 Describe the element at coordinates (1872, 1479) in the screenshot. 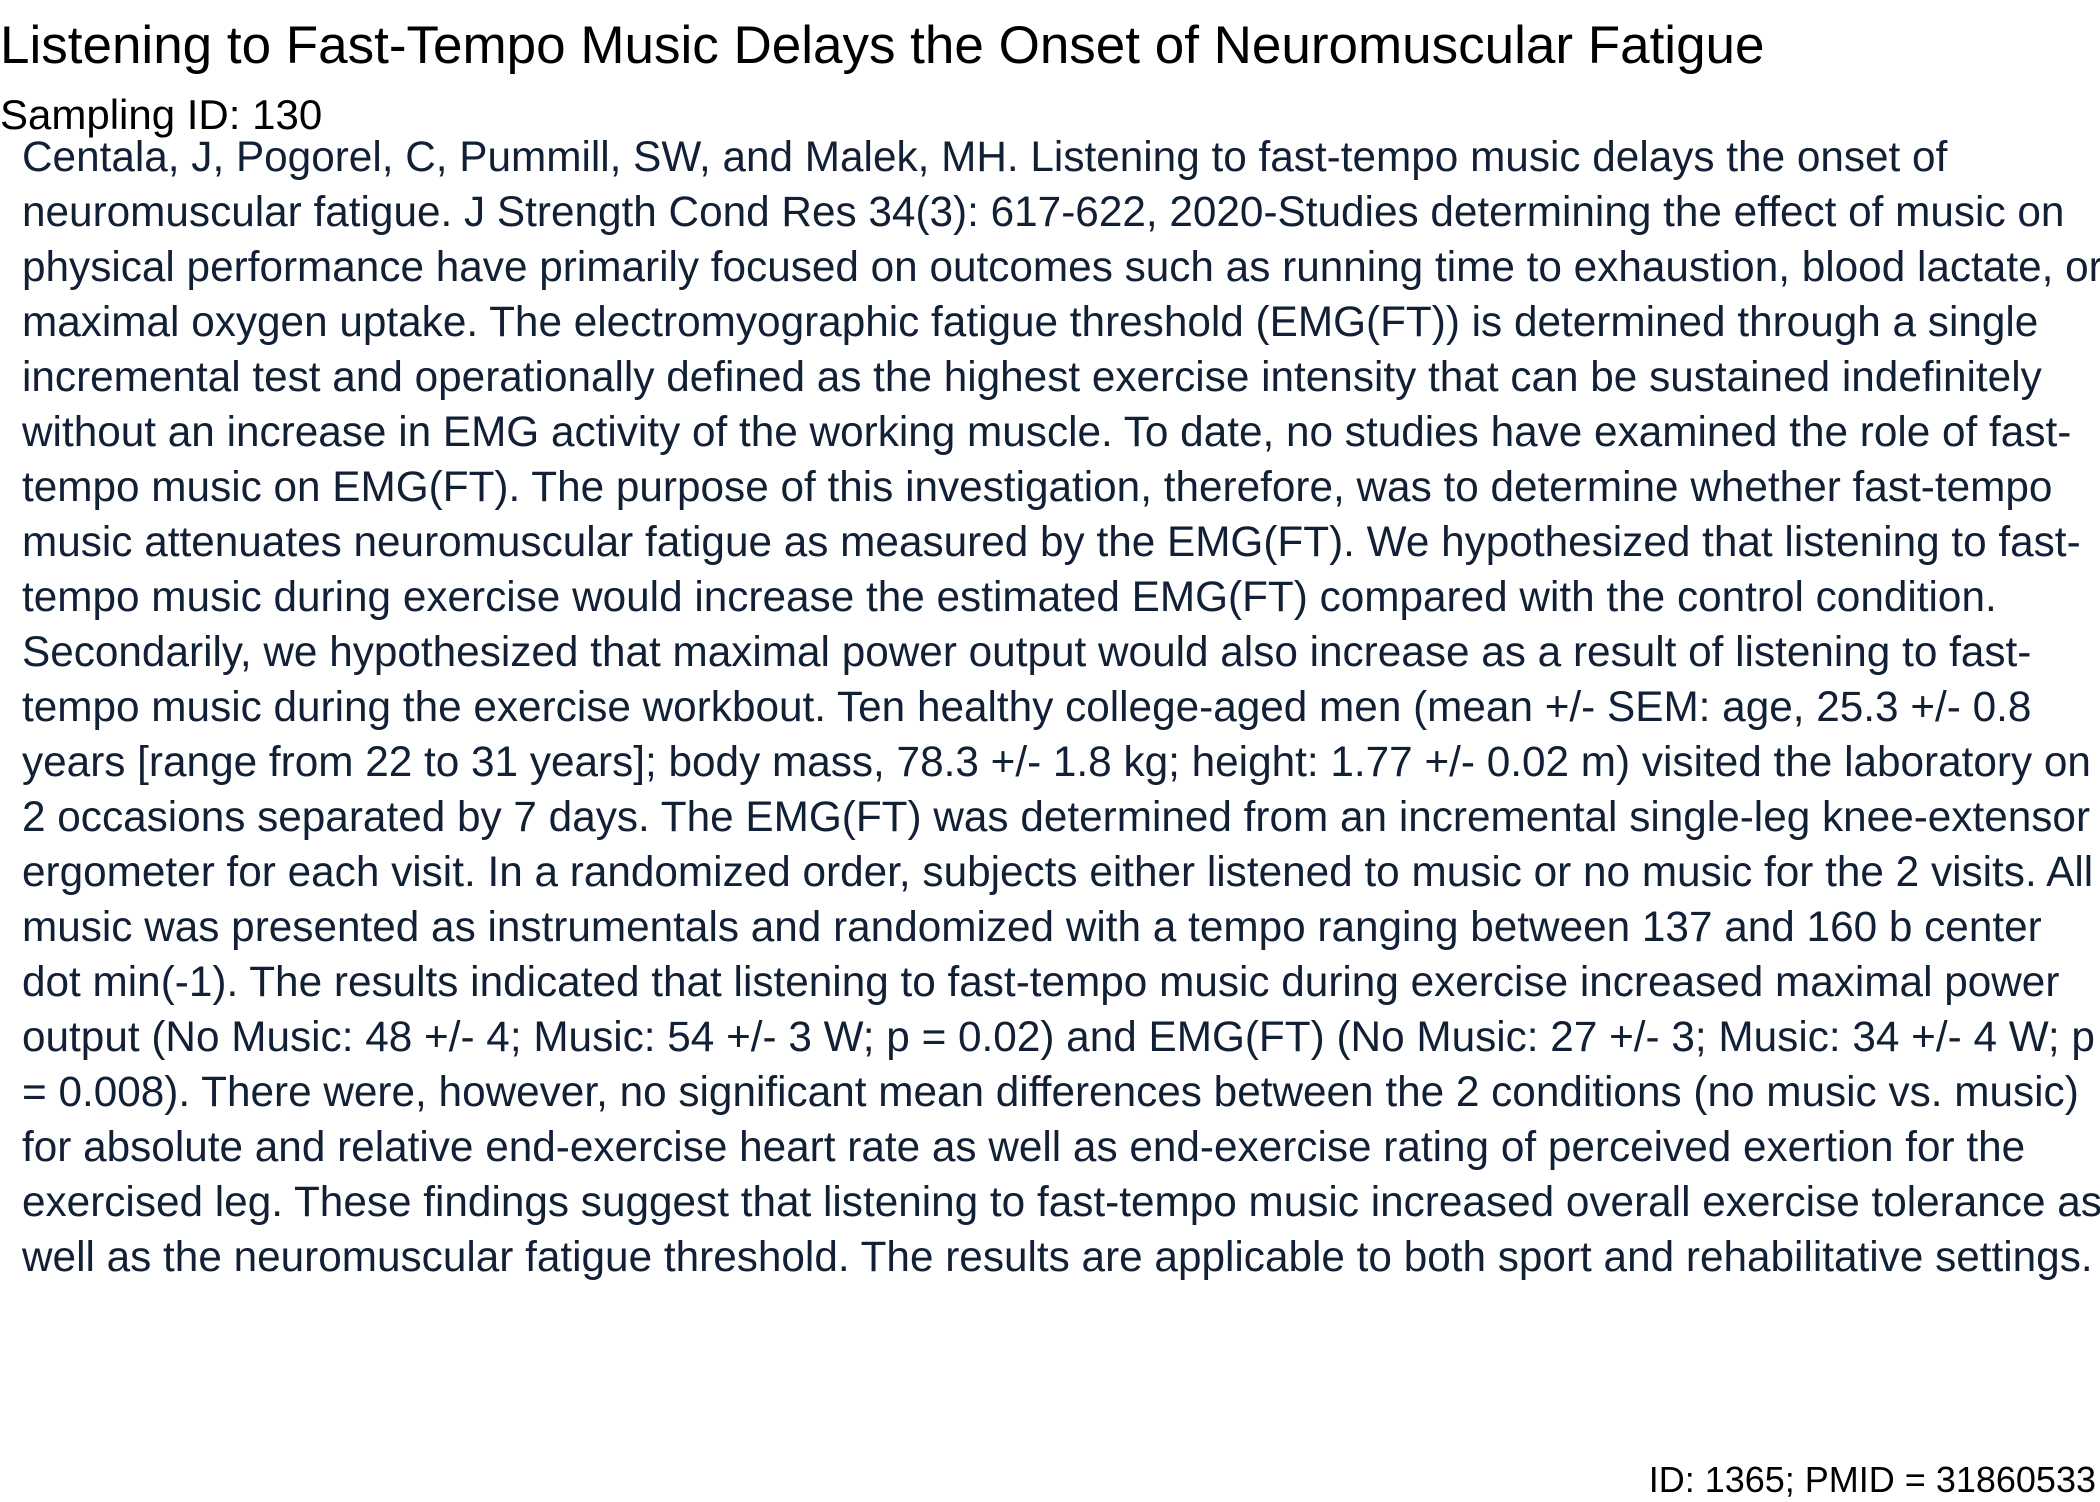

I see `record-id: ID: 1365; PMID = 31860533` at that location.